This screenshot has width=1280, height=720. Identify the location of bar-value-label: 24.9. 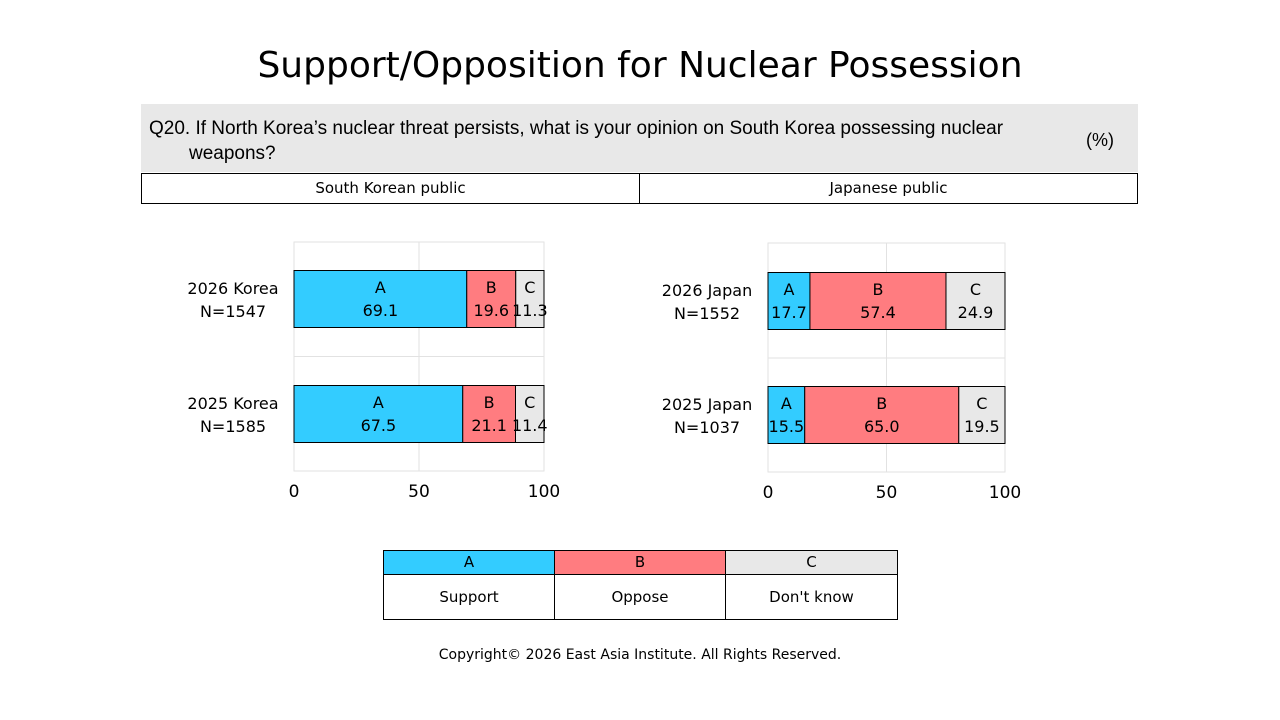
(976, 312).